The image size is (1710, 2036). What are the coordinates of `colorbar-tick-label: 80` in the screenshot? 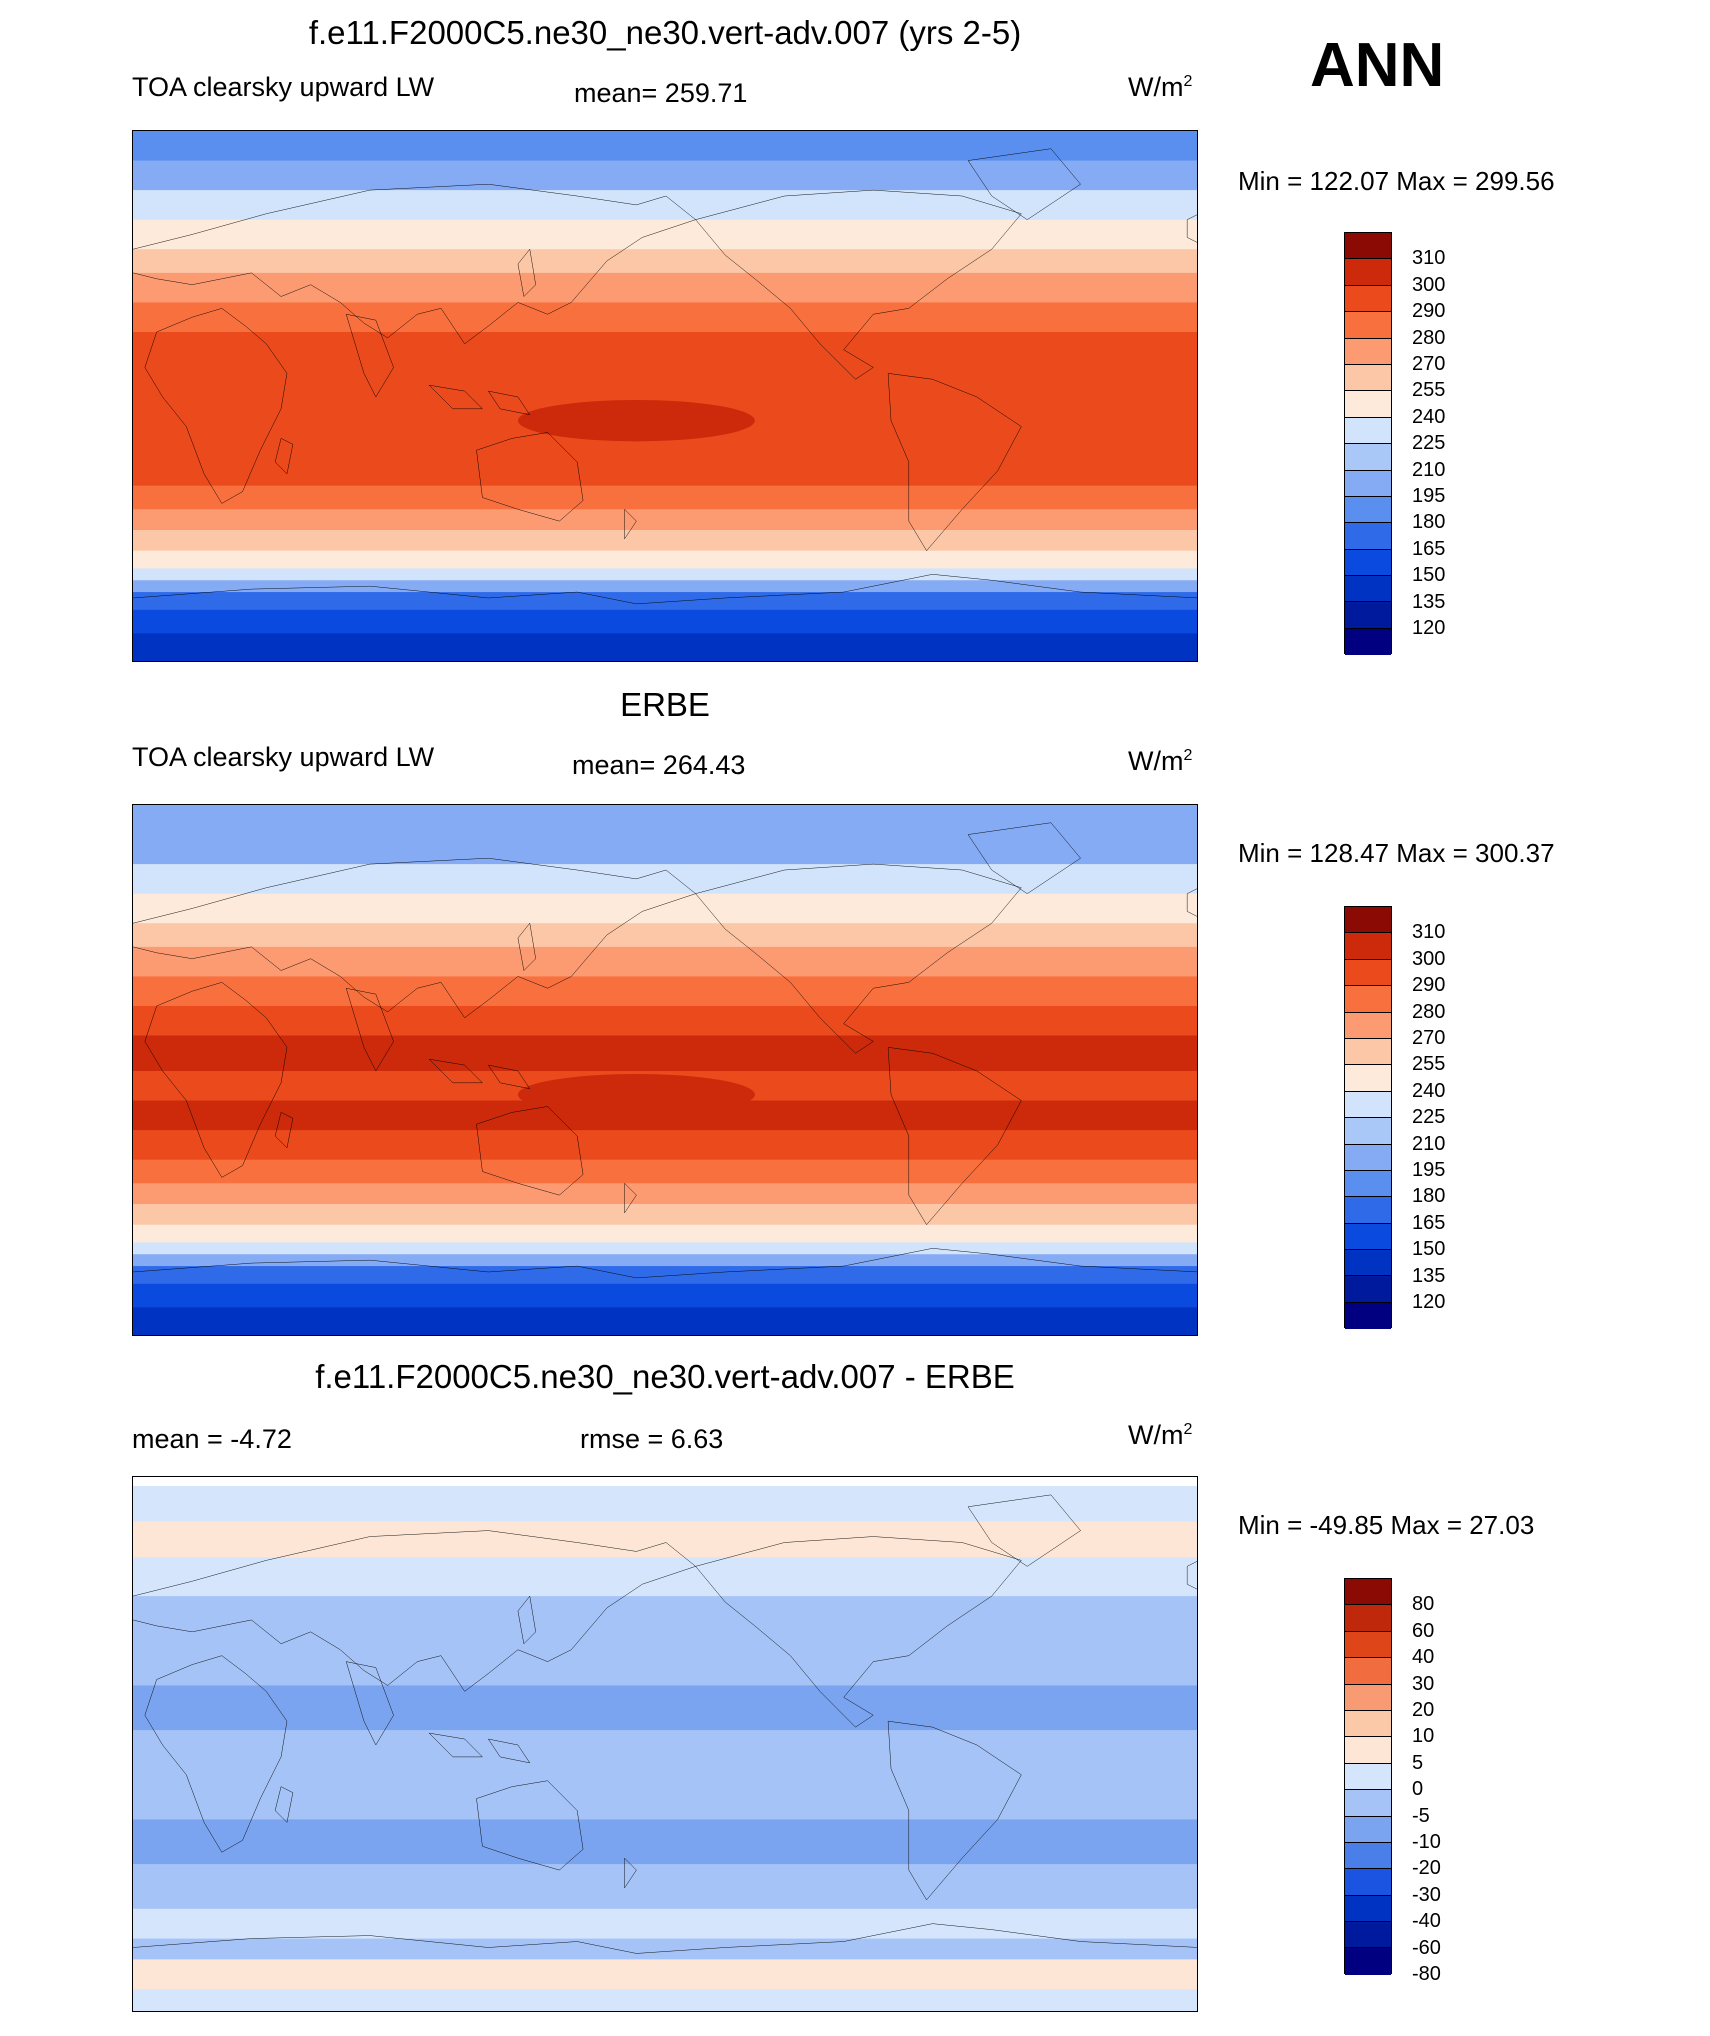 It's located at (1423, 1604).